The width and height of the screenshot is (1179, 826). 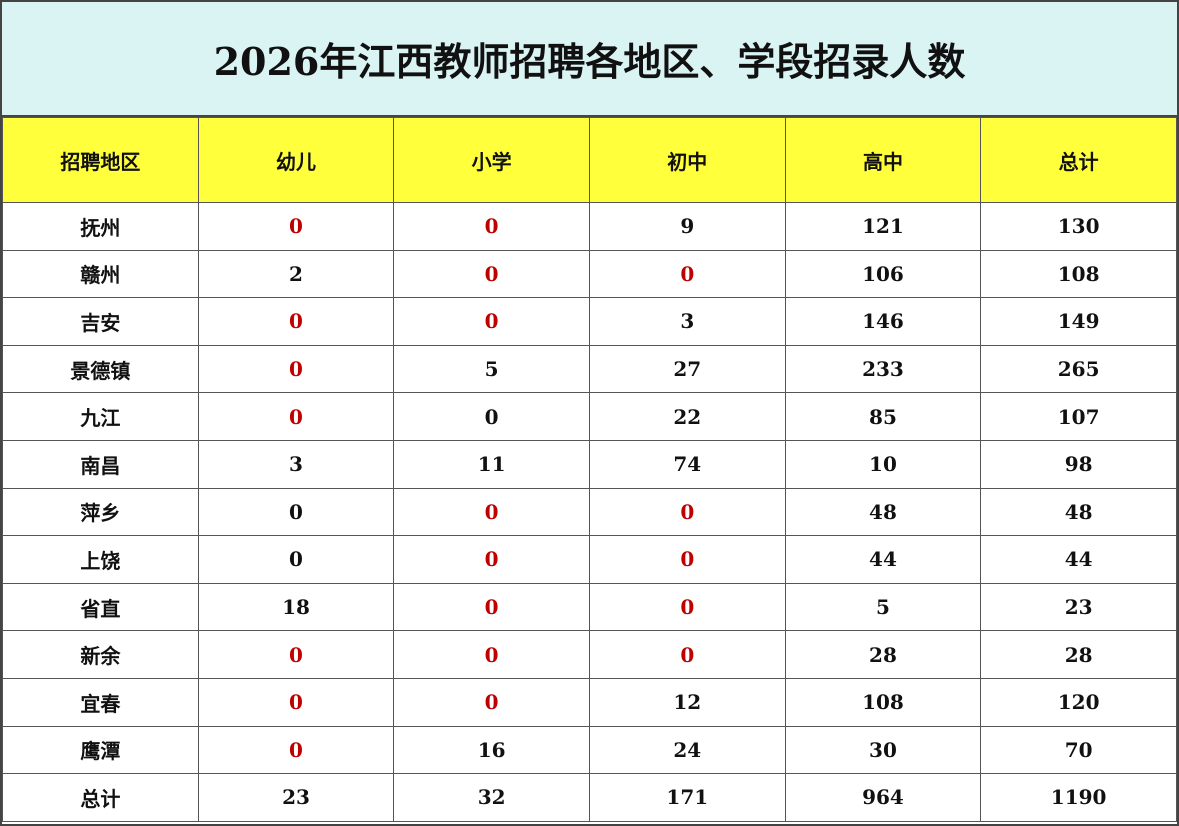 What do you see at coordinates (100, 464) in the screenshot?
I see `region-cell: 南昌` at bounding box center [100, 464].